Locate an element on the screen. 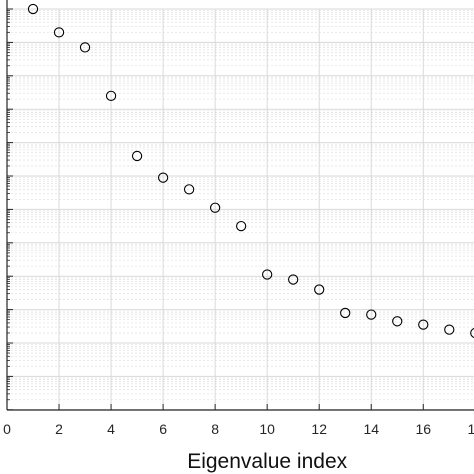  x-tick-label: 4 is located at coordinates (111, 429).